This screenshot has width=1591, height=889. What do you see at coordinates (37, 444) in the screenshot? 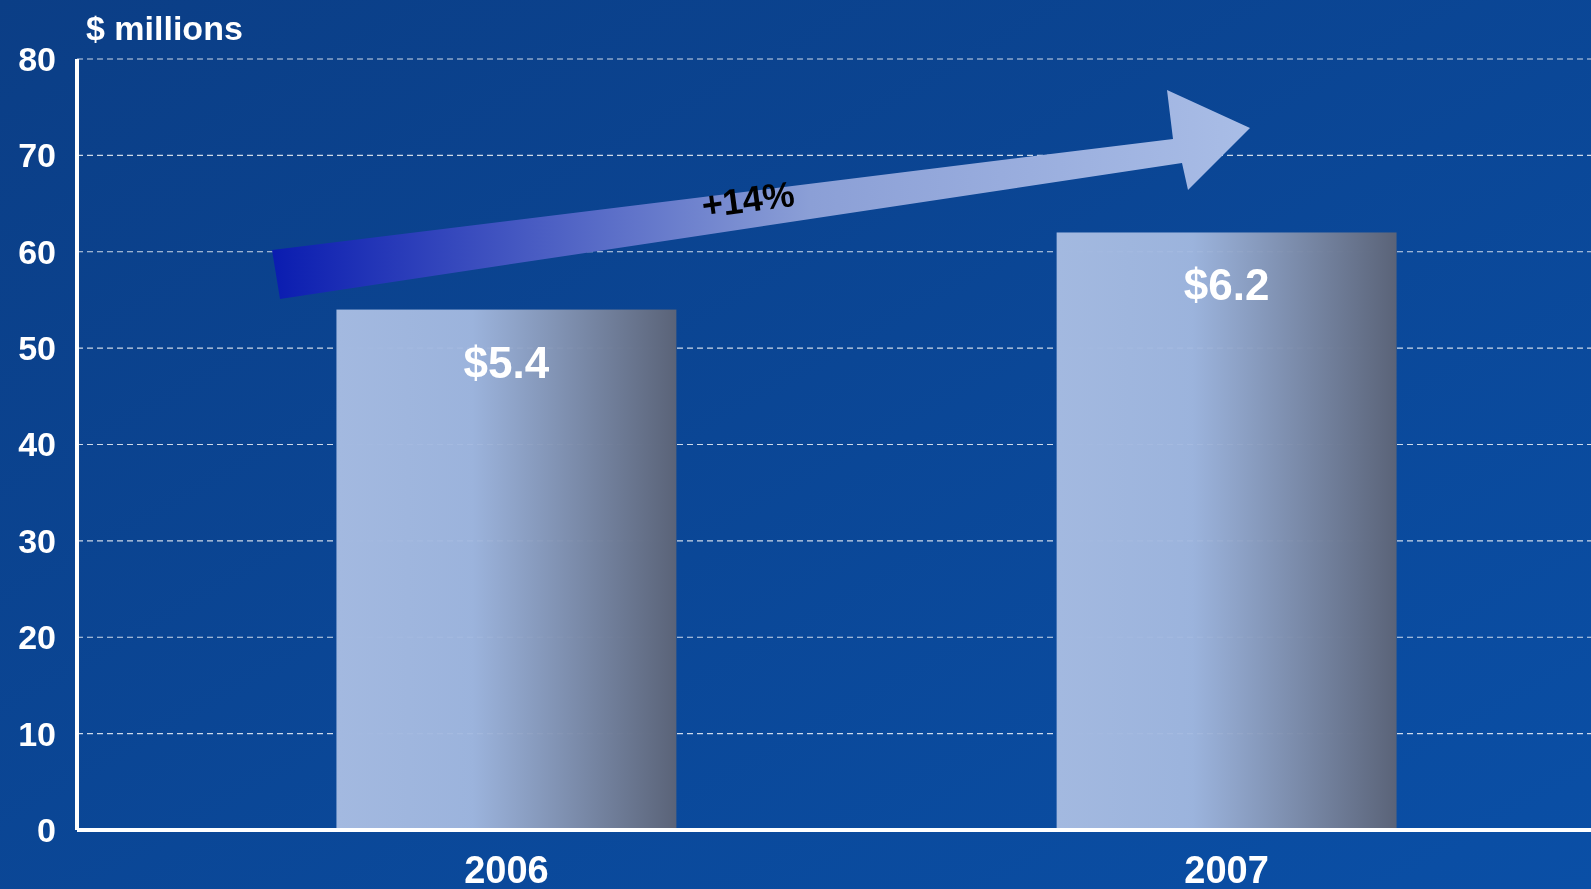
I see `y-tick-label: 40` at bounding box center [37, 444].